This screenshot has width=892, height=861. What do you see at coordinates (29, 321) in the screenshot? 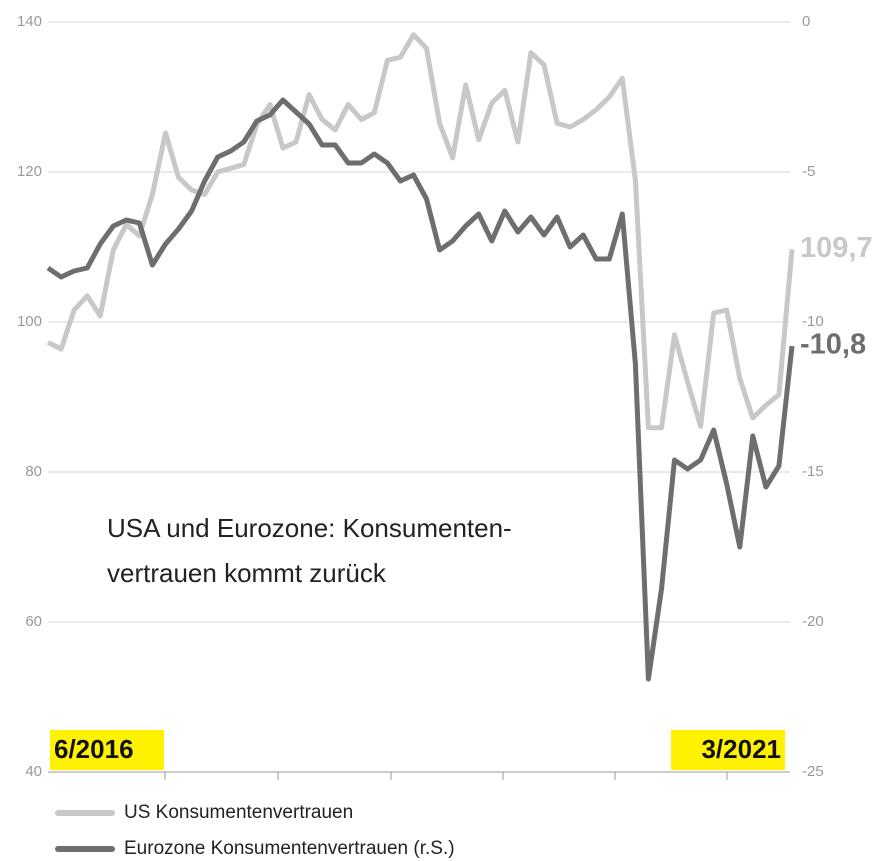
I see `y-tick-label: 100` at bounding box center [29, 321].